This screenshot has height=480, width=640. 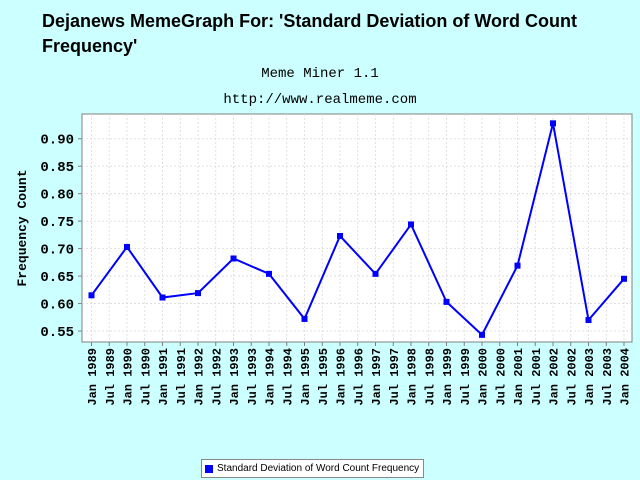 I want to click on x-tick-label: Jan 2001, so click(x=519, y=377).